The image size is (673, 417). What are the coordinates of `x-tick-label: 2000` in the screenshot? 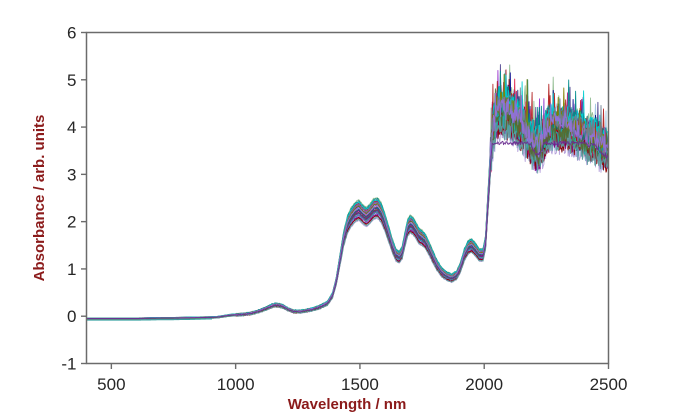 It's located at (484, 384).